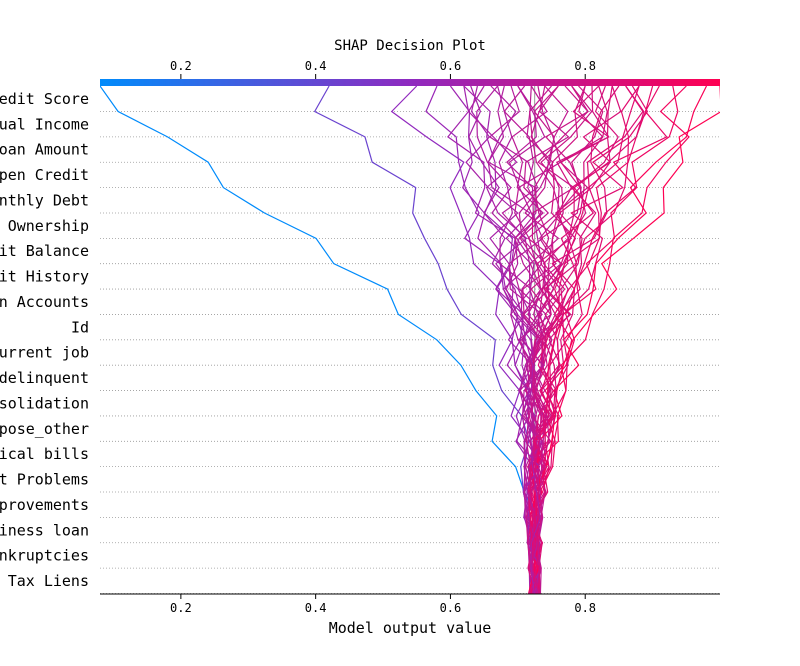 This screenshot has width=800, height=666. What do you see at coordinates (451, 66) in the screenshot?
I see `top-tick-label: 0.6` at bounding box center [451, 66].